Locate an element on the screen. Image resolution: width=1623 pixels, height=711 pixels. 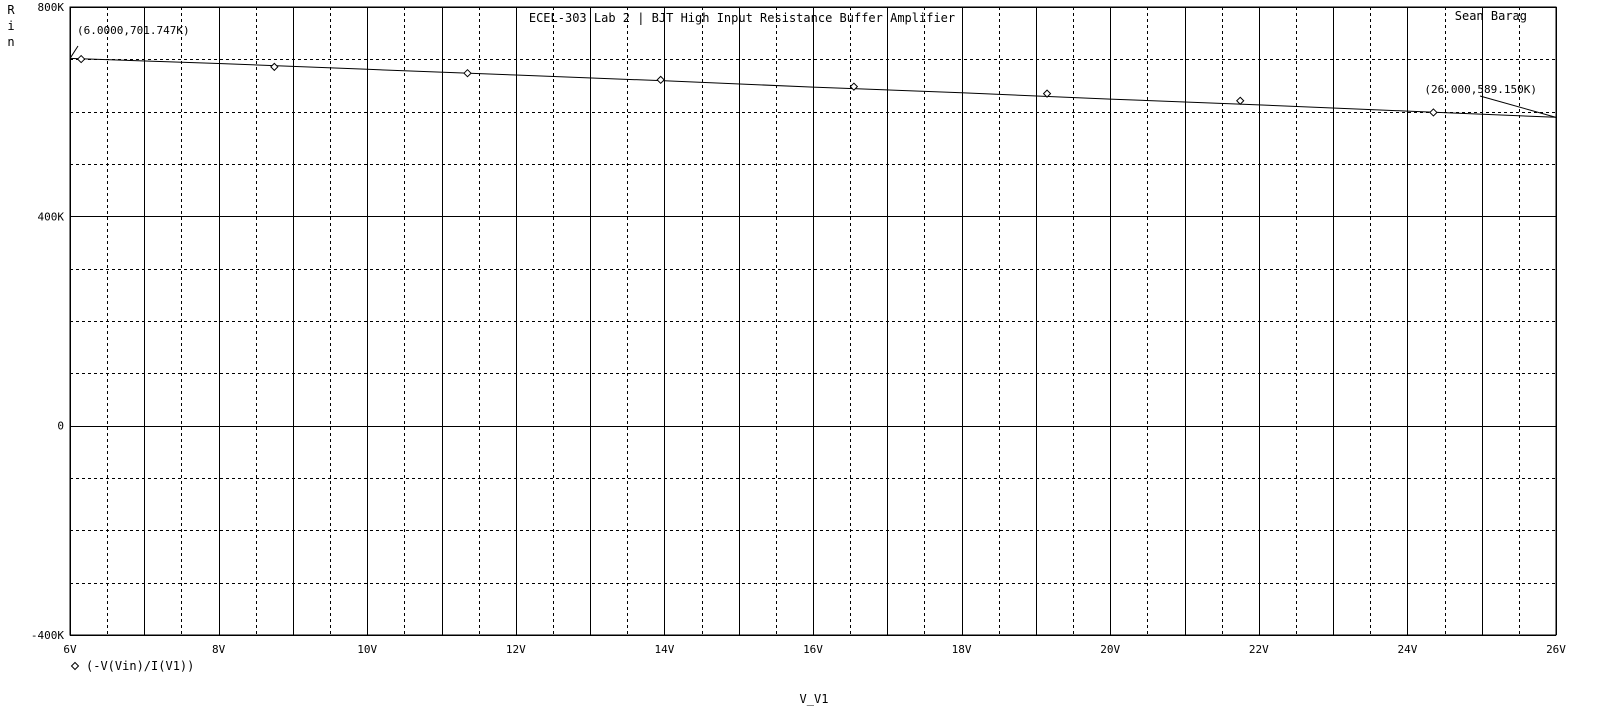
x-tick-label: 24V is located at coordinates (1407, 649).